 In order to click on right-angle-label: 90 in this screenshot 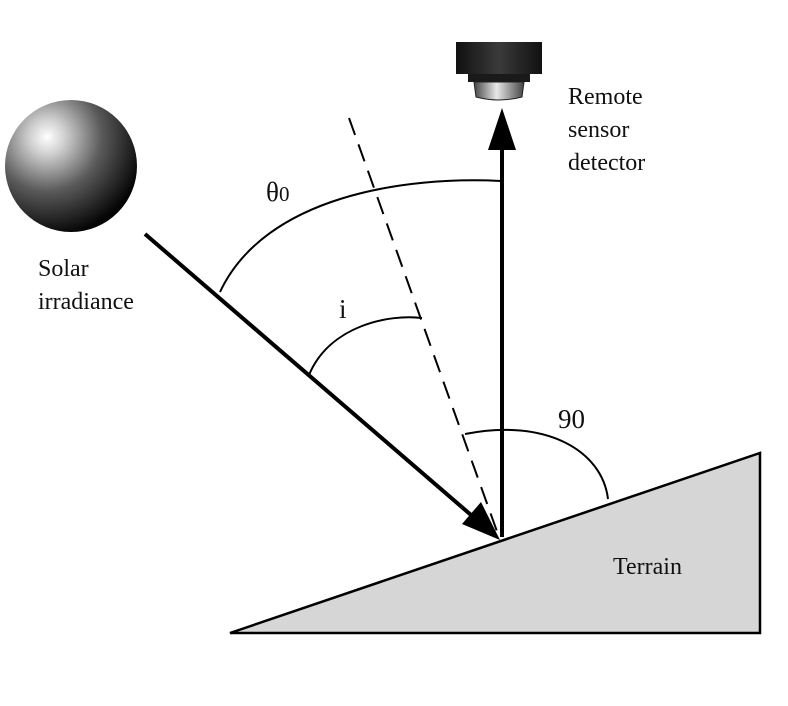, I will do `click(571, 419)`.